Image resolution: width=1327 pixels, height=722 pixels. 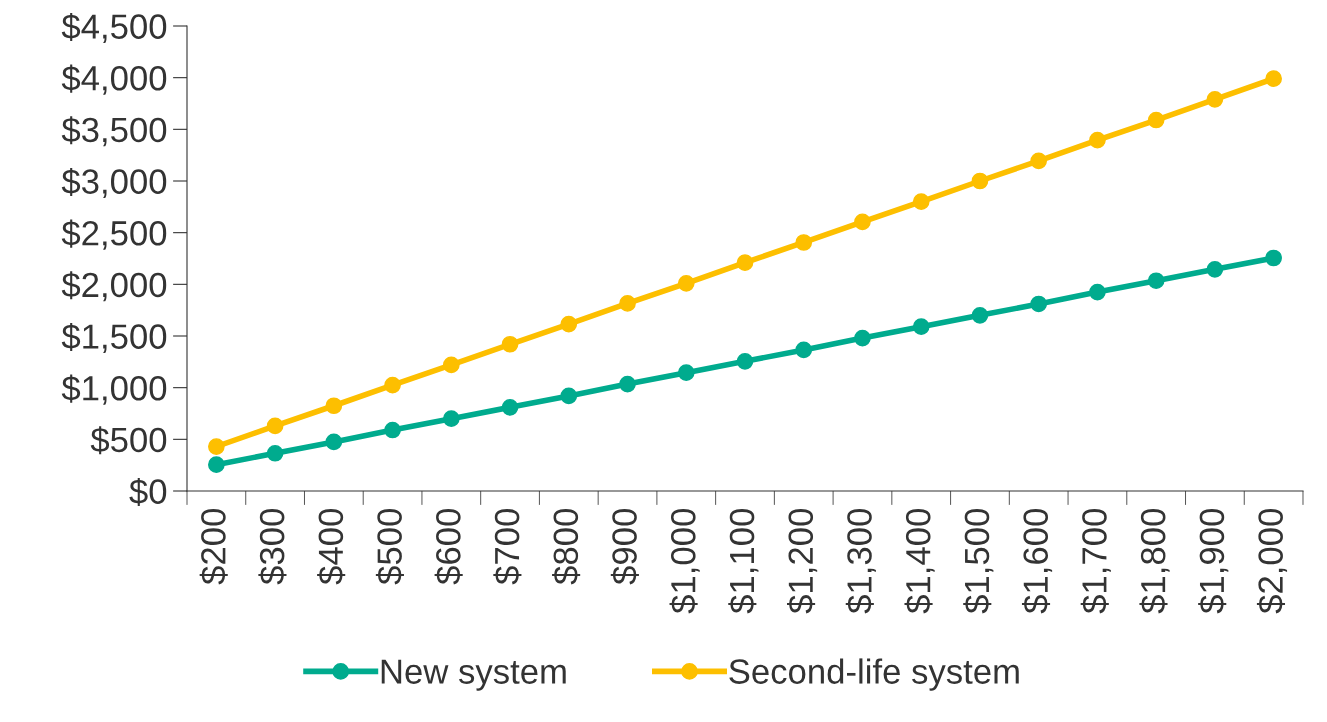 What do you see at coordinates (389, 547) in the screenshot?
I see `x-tick-label: $500` at bounding box center [389, 547].